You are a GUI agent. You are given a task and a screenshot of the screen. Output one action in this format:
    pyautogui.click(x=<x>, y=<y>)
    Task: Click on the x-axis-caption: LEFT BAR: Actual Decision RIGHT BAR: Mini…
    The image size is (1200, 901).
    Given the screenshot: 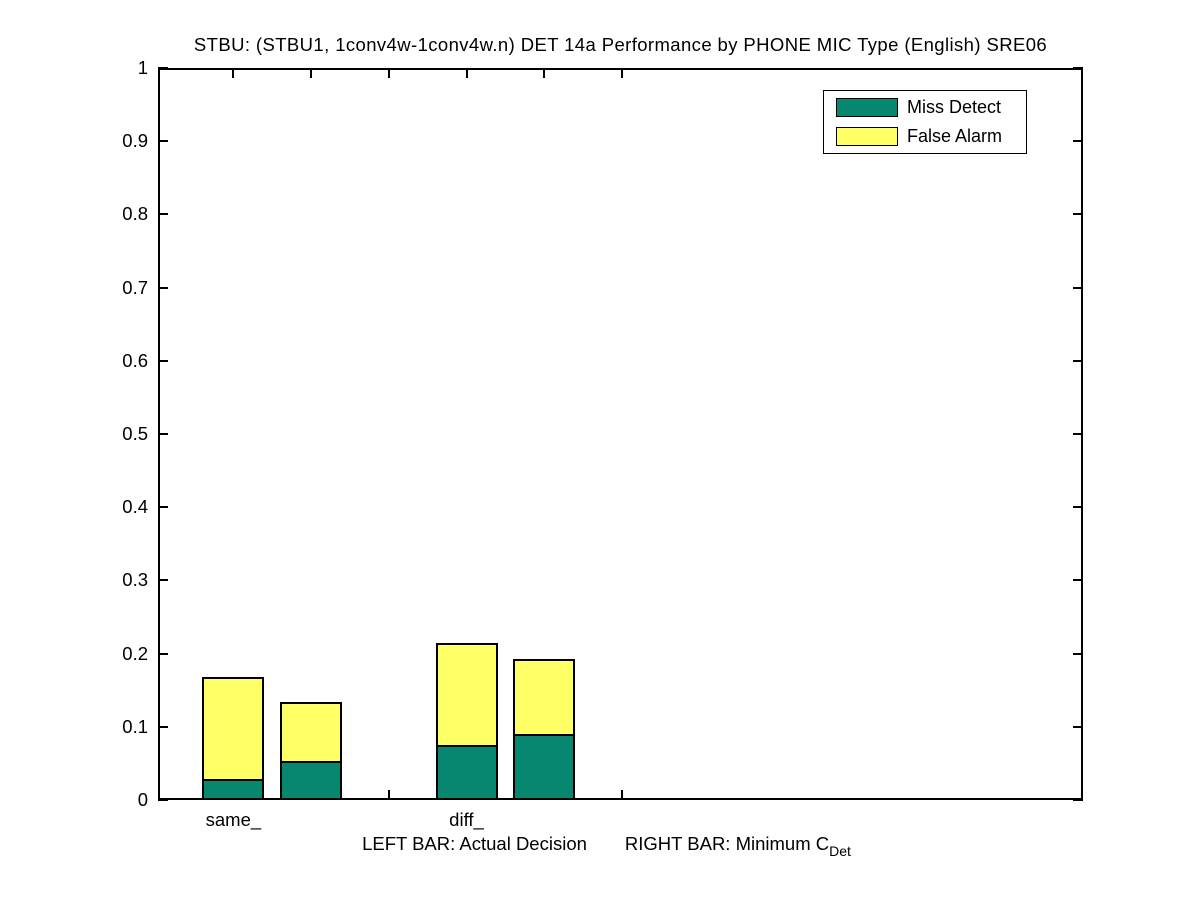 What is the action you would take?
    pyautogui.click(x=606, y=846)
    